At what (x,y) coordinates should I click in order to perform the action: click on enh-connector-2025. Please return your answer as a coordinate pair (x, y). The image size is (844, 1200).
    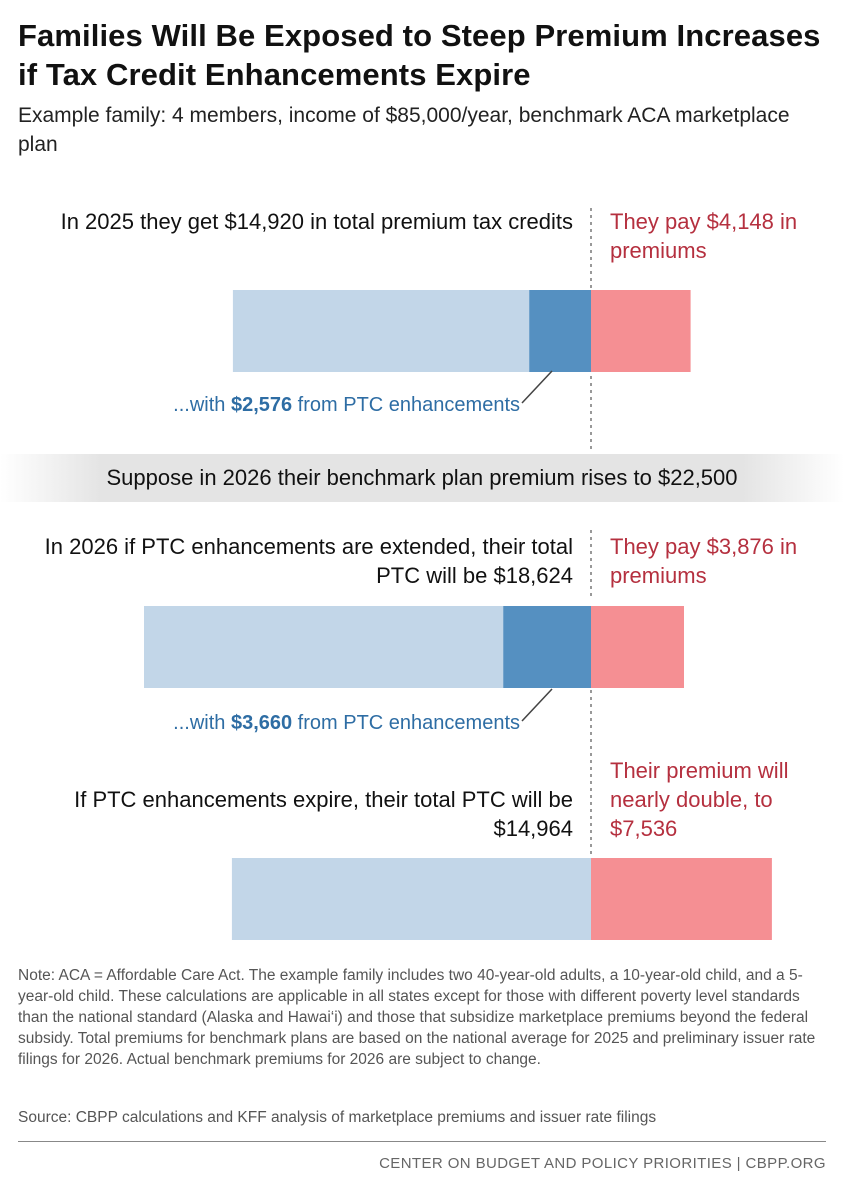
    Looking at the image, I should click on (537, 387).